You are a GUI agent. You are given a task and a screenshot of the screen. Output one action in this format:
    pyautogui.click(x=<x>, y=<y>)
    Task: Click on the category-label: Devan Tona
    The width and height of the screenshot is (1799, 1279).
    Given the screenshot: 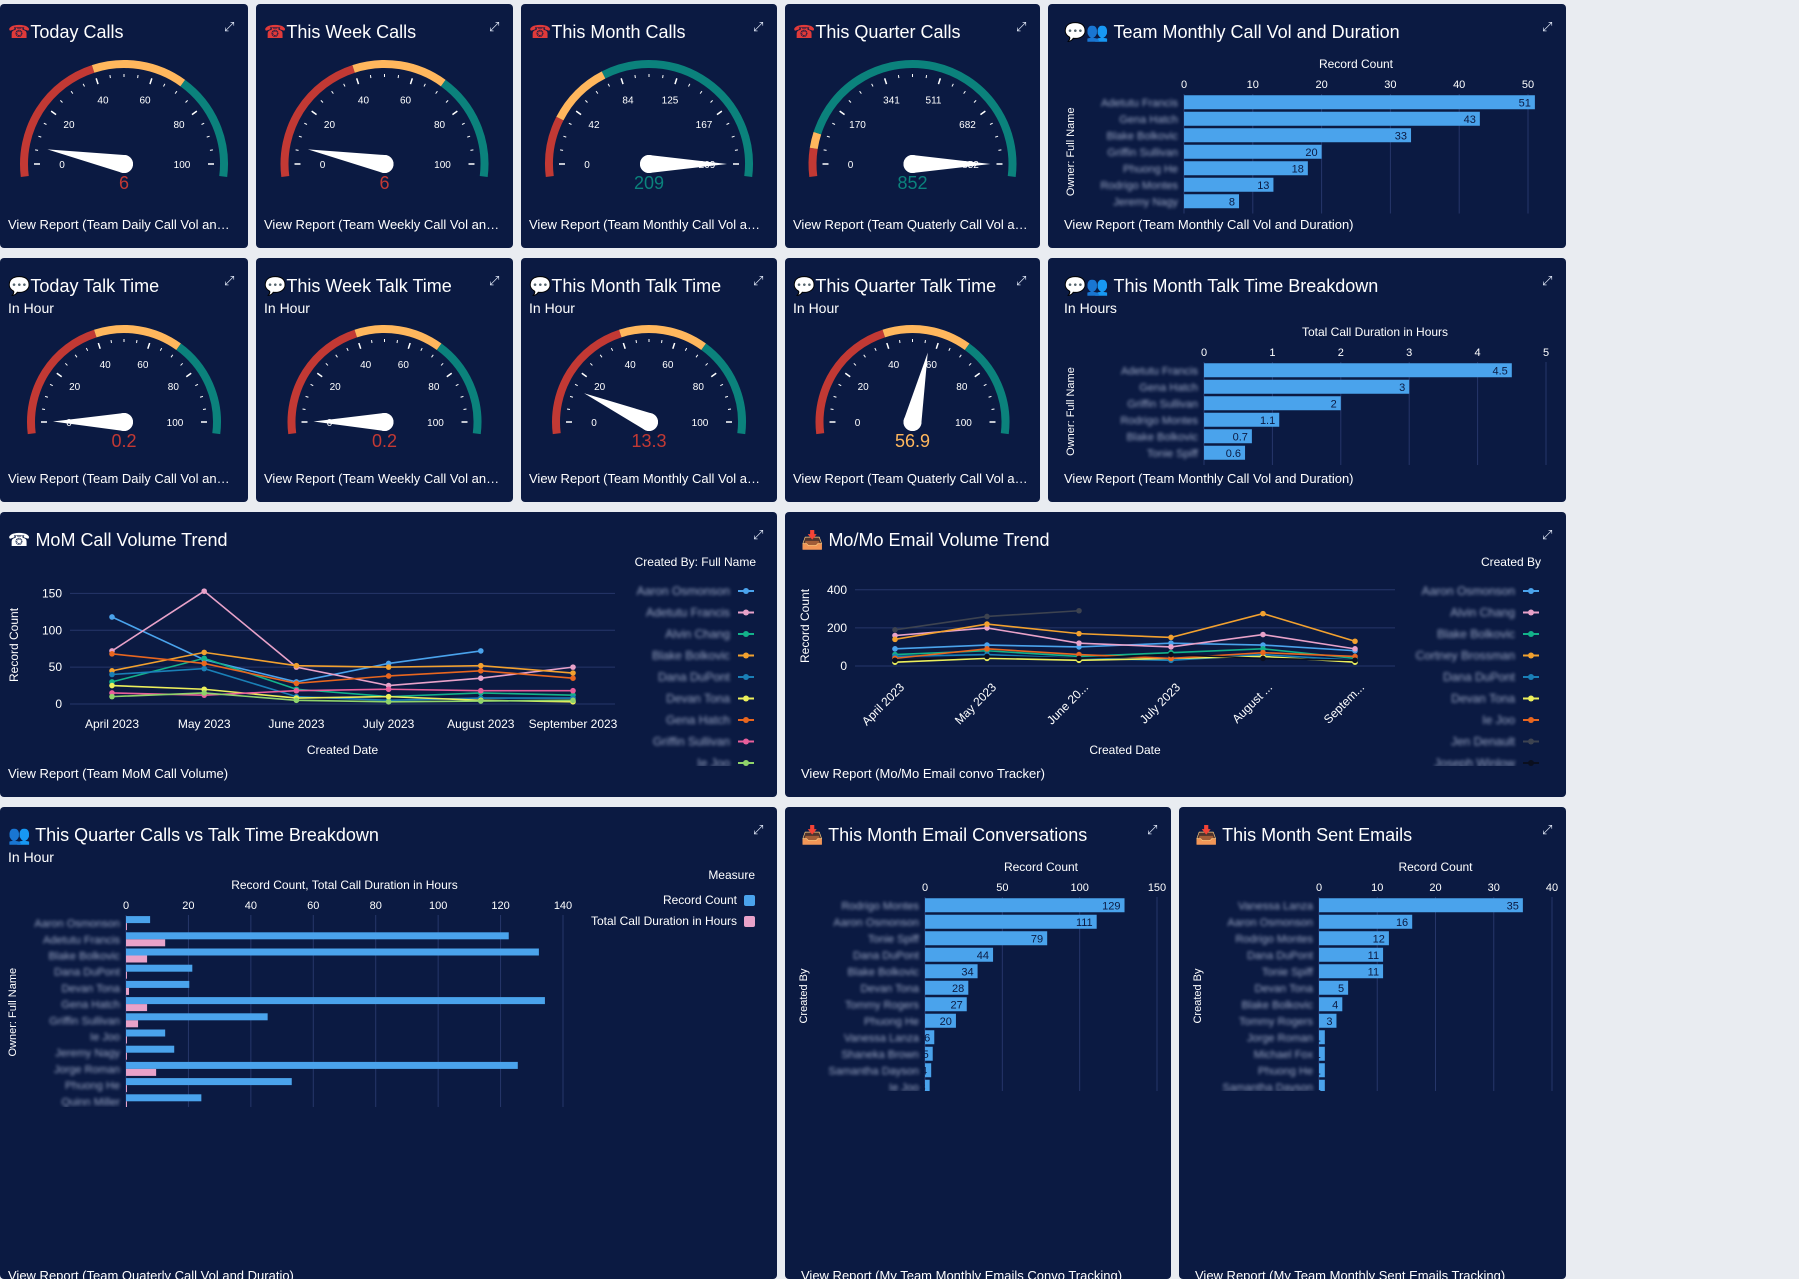 What is the action you would take?
    pyautogui.click(x=1283, y=989)
    